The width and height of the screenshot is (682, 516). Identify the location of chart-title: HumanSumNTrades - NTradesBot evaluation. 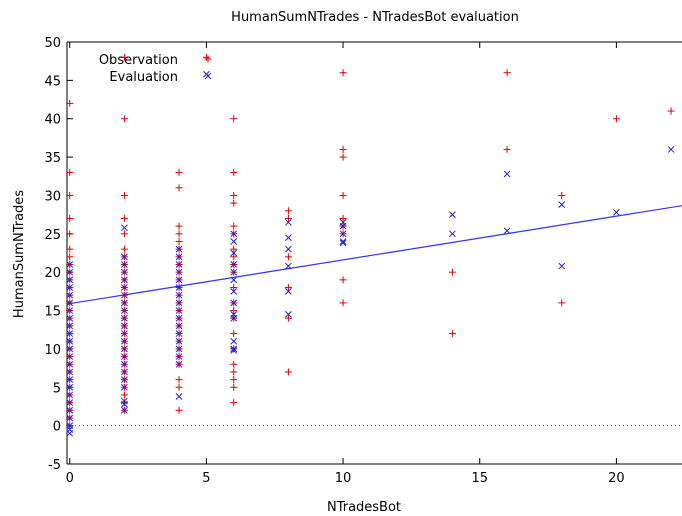
(375, 17).